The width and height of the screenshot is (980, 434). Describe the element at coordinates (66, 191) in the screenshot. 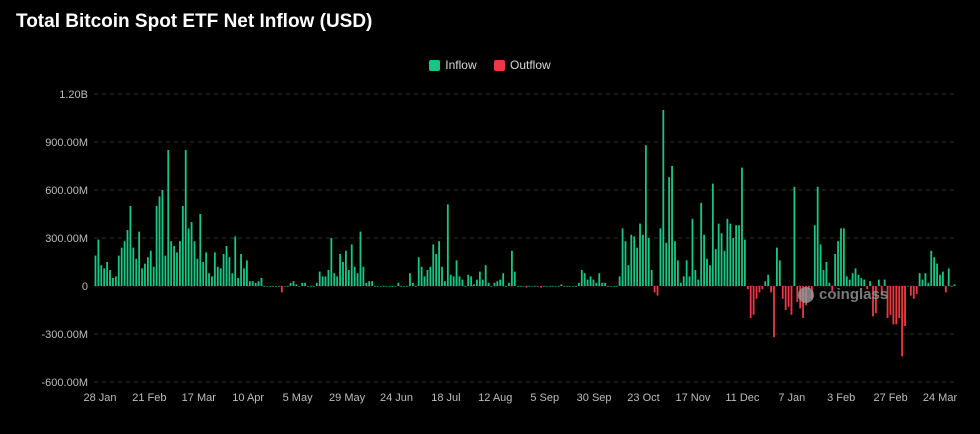

I see `y-tick-label: 600.00M` at that location.